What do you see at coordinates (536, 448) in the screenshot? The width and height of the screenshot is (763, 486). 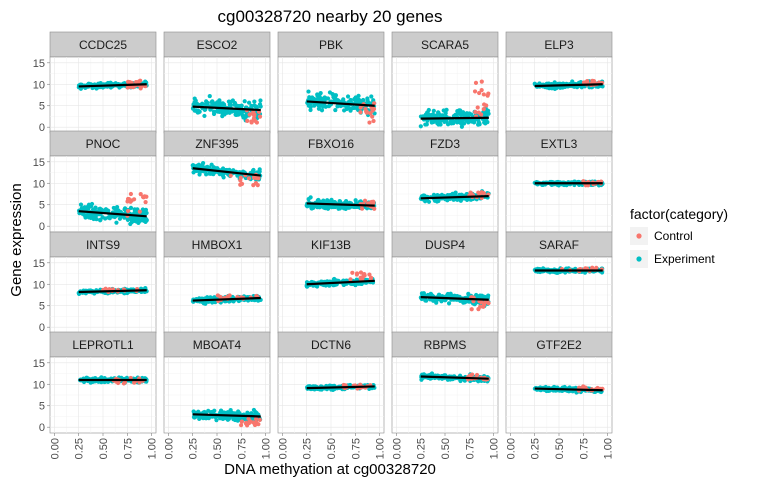 I see `x-tick-label: 0.25` at bounding box center [536, 448].